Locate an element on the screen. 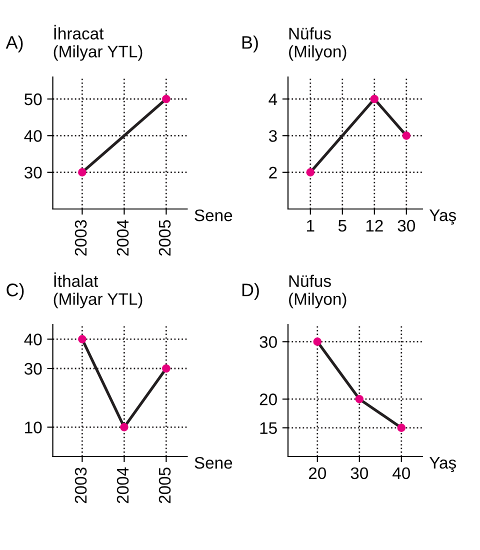 This screenshot has width=480, height=550. chart-title: D) is located at coordinates (250, 291).